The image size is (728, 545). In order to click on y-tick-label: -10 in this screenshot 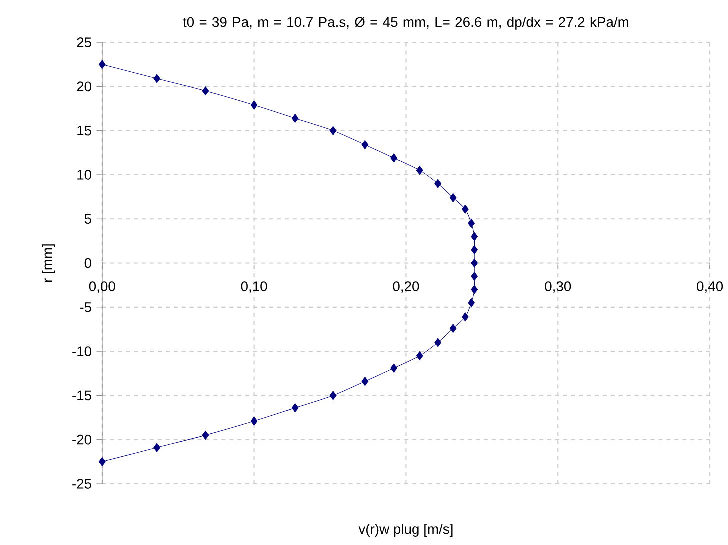, I will do `click(82, 351)`.